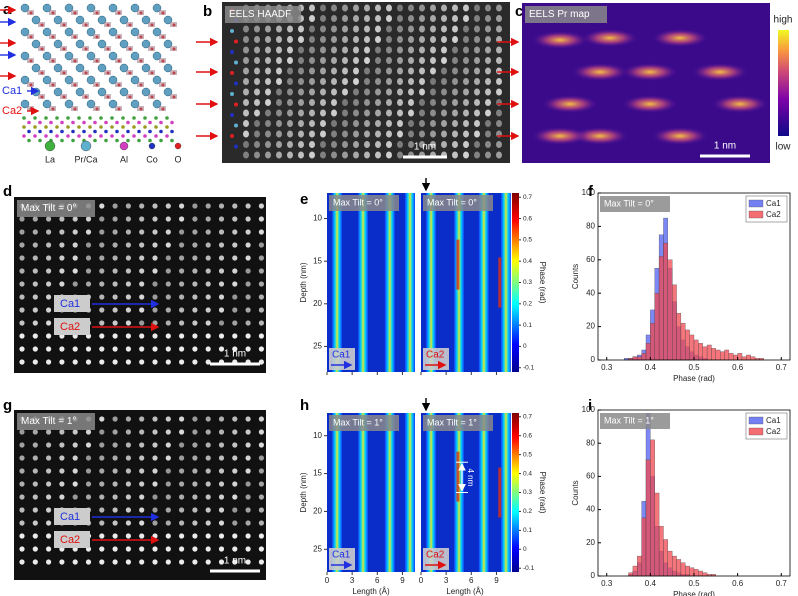 This screenshot has width=798, height=596. I want to click on colorbar-label: Phase (rad), so click(542, 493).